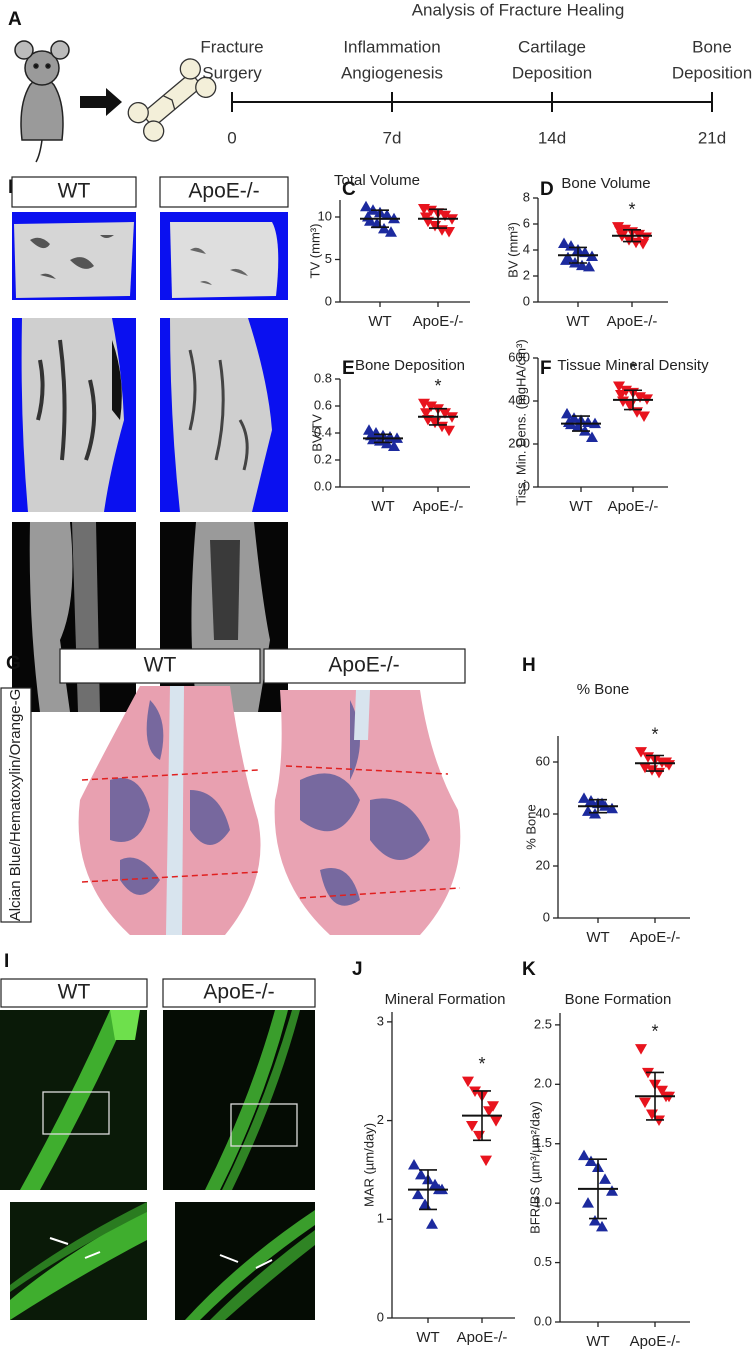 The width and height of the screenshot is (753, 1370). I want to click on y-tick-label: 60, so click(543, 760).